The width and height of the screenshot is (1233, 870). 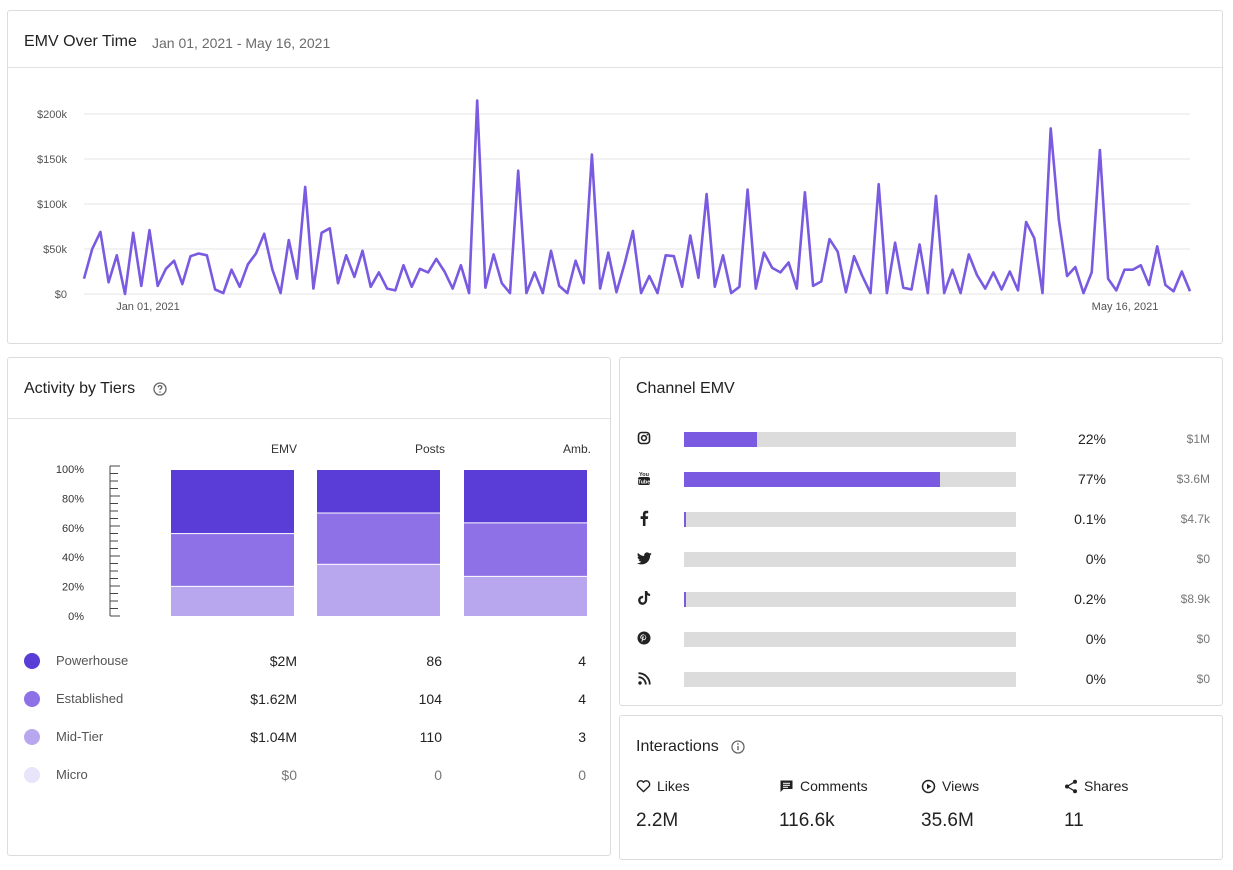 I want to click on twitter-icon, so click(x=644, y=558).